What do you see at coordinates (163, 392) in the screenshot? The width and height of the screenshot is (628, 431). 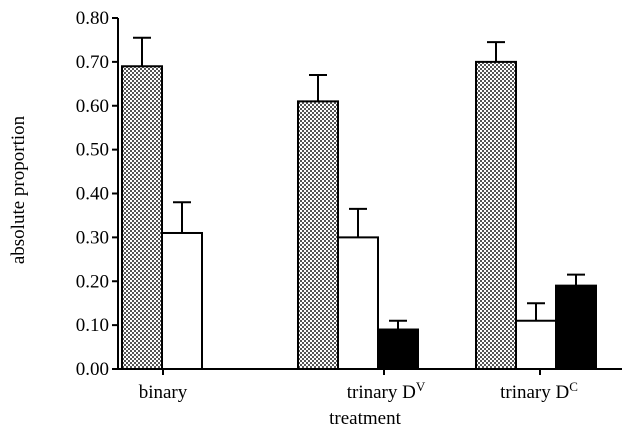 I see `x-tick-label: binary` at bounding box center [163, 392].